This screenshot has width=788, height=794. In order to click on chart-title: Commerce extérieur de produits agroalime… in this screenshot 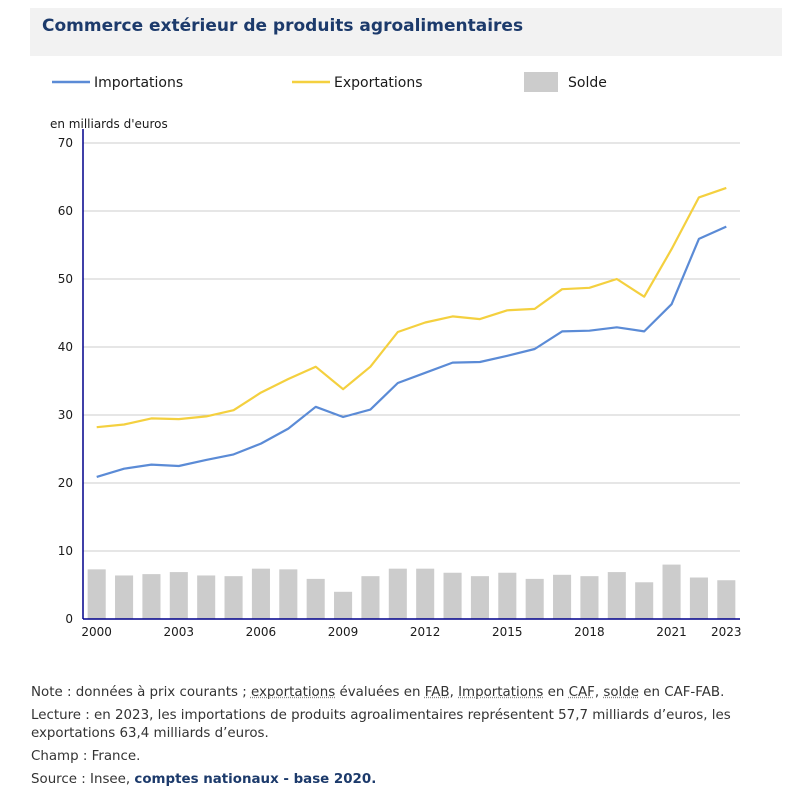, I will do `click(282, 26)`.